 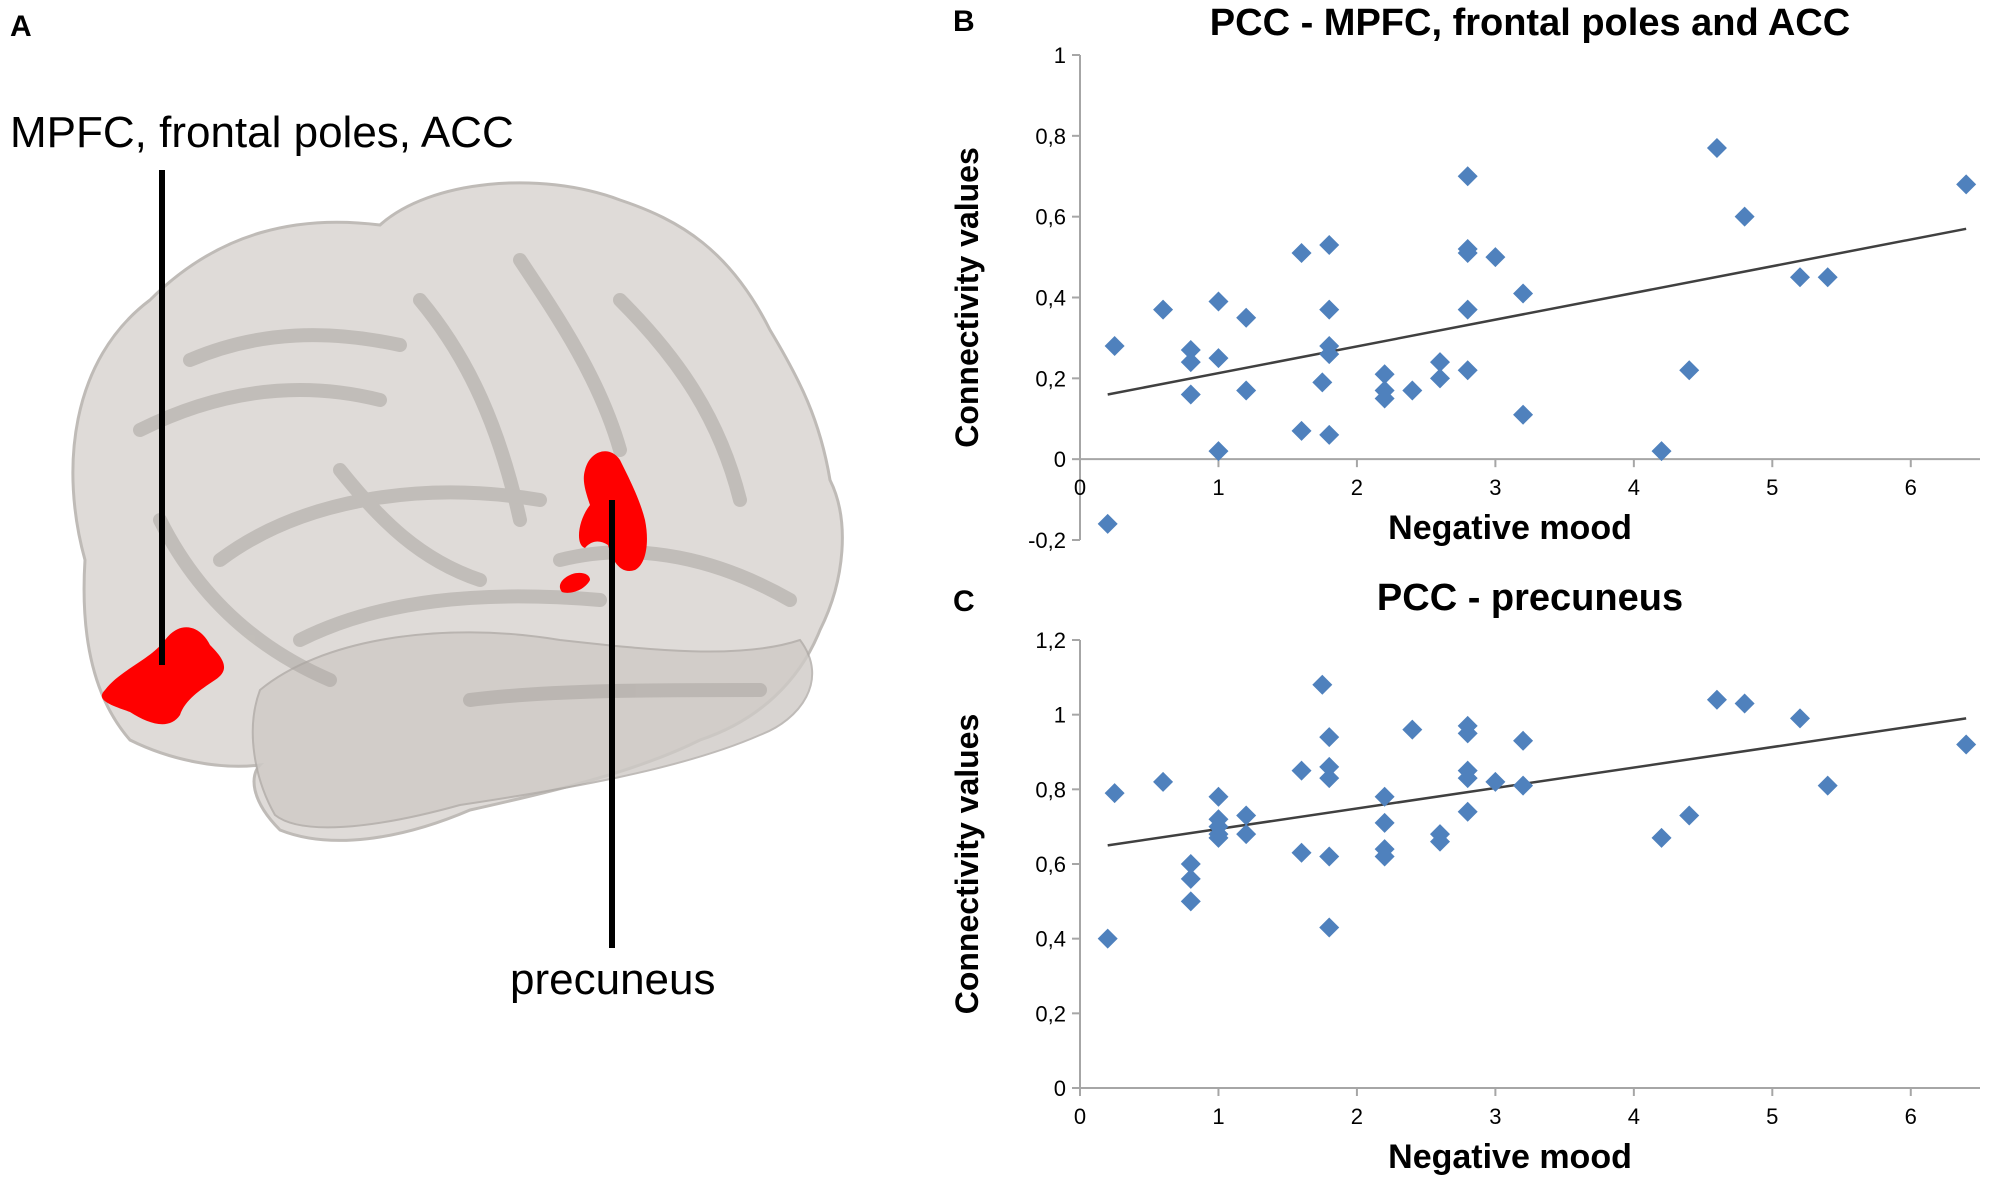 I want to click on brain-temporal-lobe, so click(x=532, y=730).